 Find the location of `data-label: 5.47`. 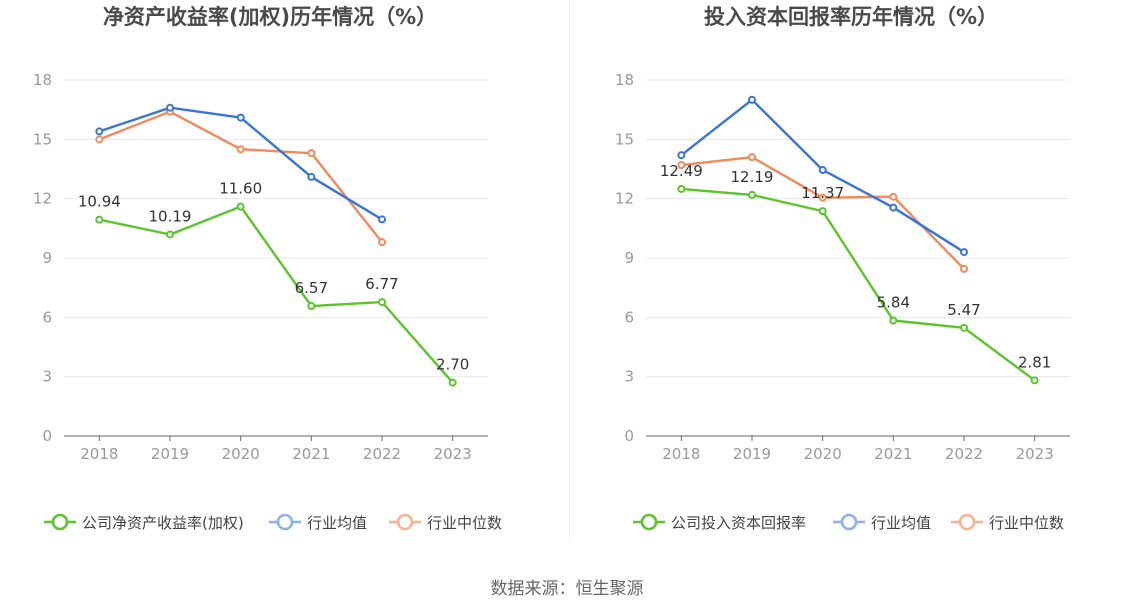

data-label: 5.47 is located at coordinates (963, 310).